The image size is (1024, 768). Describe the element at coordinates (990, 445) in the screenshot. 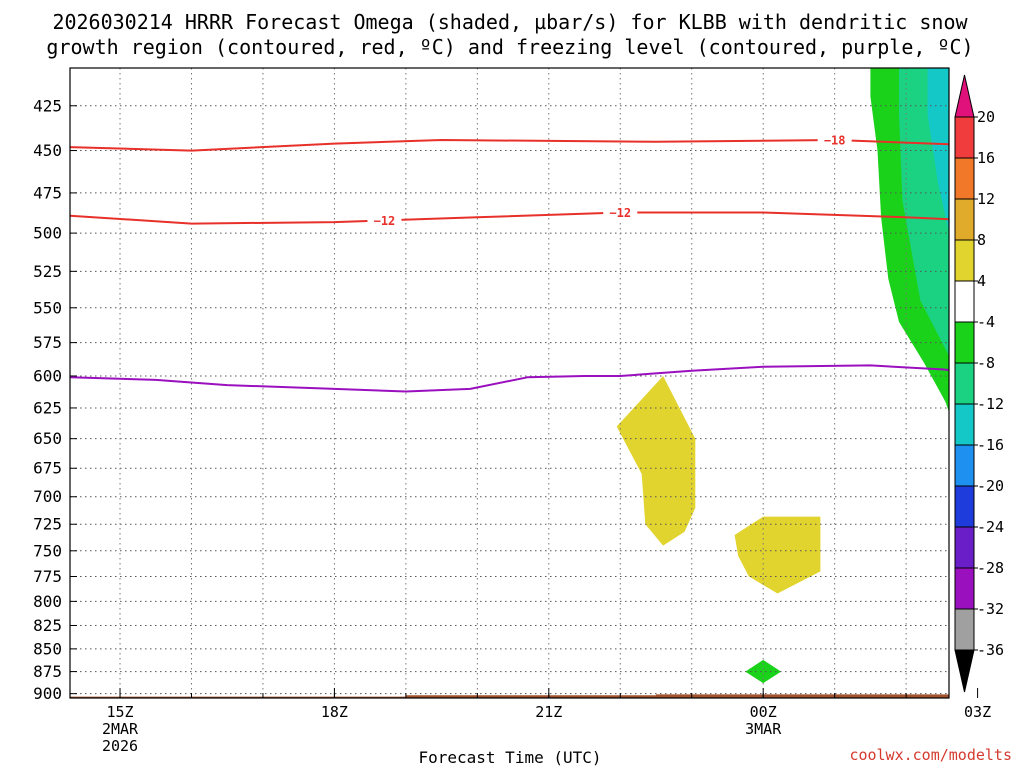

I see `colorbar-label: -16` at that location.